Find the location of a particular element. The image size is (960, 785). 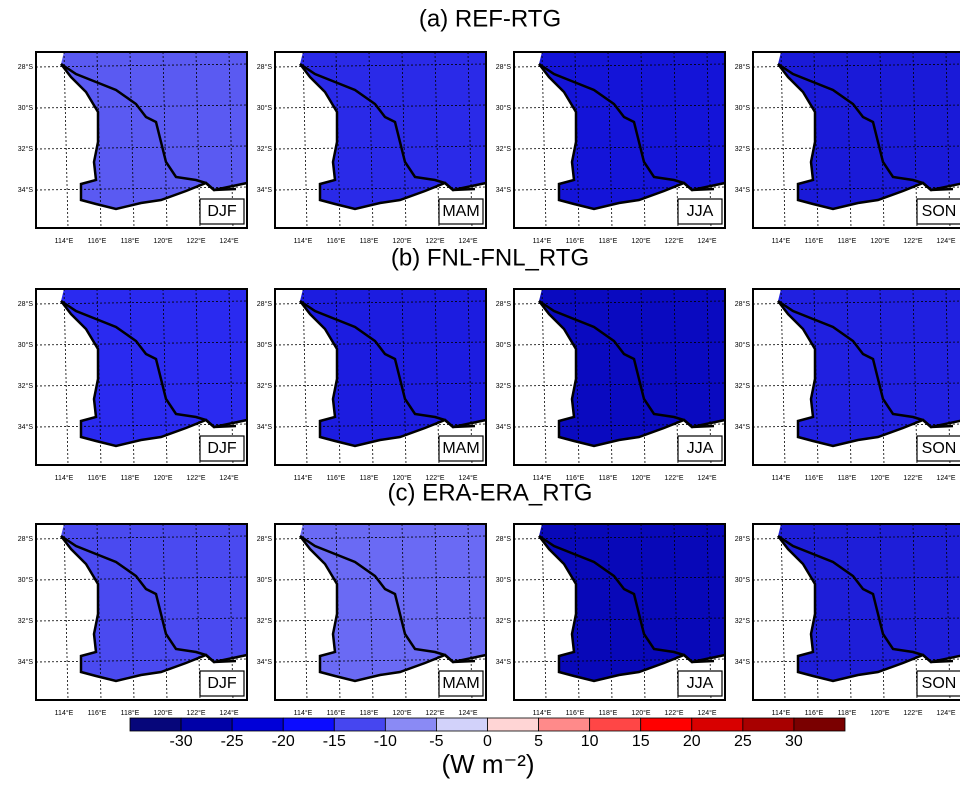

season-label: SON is located at coordinates (939, 211).